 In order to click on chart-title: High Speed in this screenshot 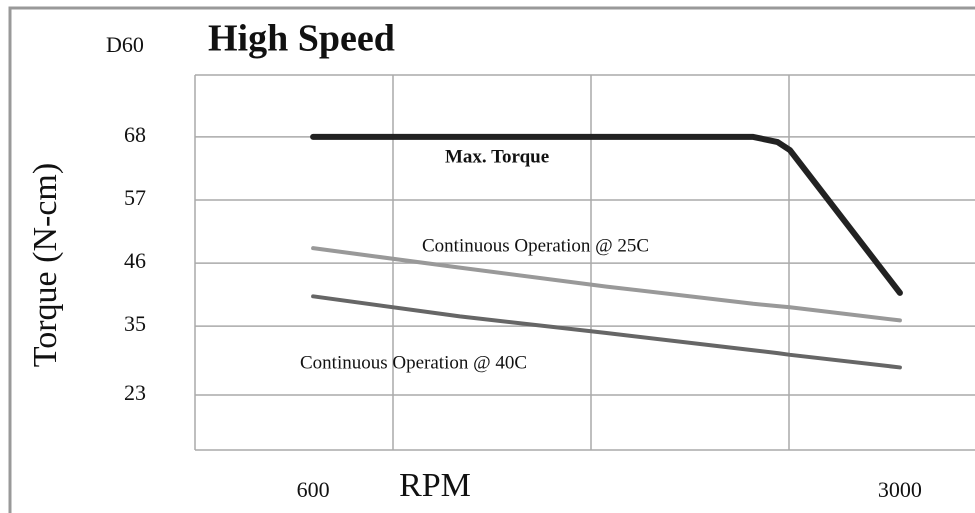, I will do `click(301, 39)`.